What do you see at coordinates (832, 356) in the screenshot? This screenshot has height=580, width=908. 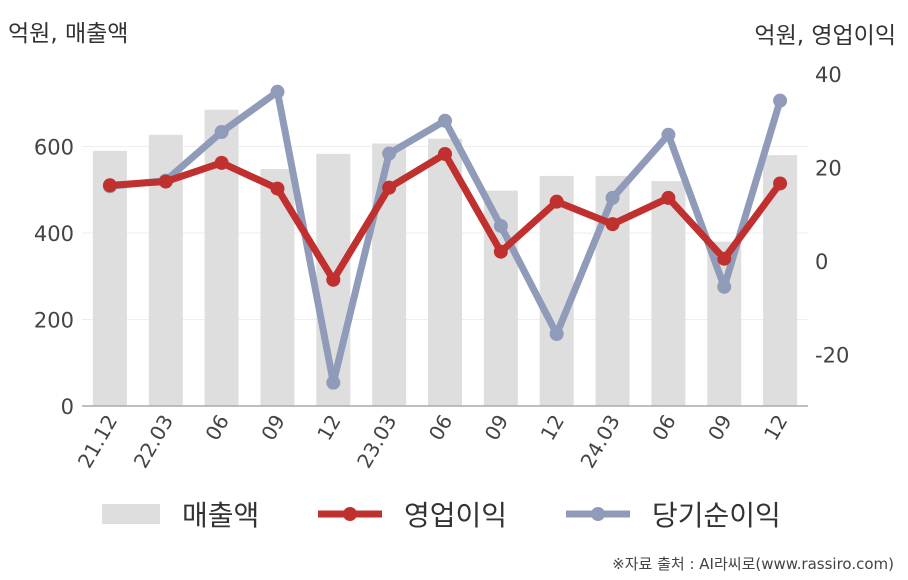 I see `right-tick-label: -20` at bounding box center [832, 356].